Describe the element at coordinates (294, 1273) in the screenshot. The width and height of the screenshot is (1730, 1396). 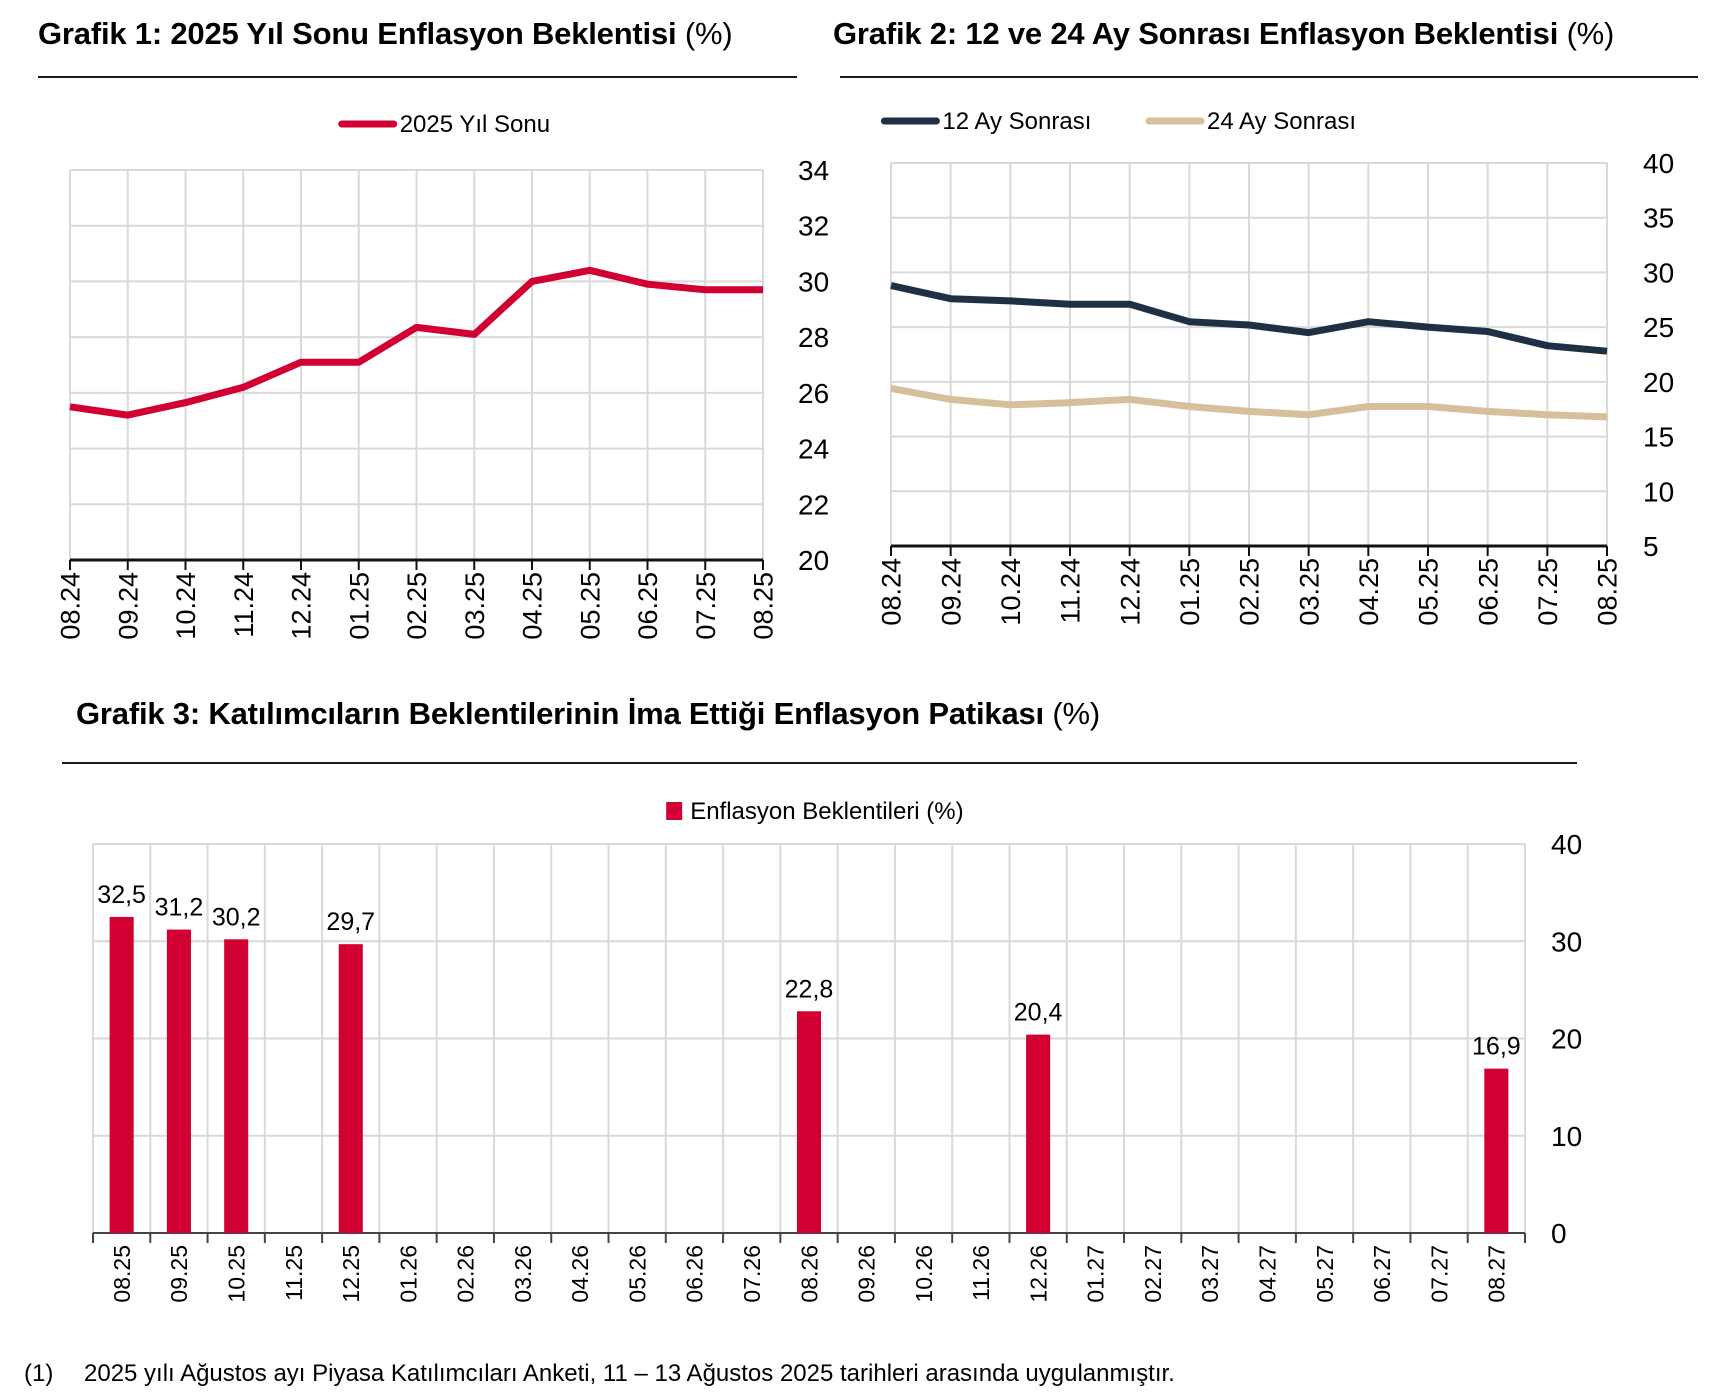
I see `x-tick-label: 11.25` at that location.